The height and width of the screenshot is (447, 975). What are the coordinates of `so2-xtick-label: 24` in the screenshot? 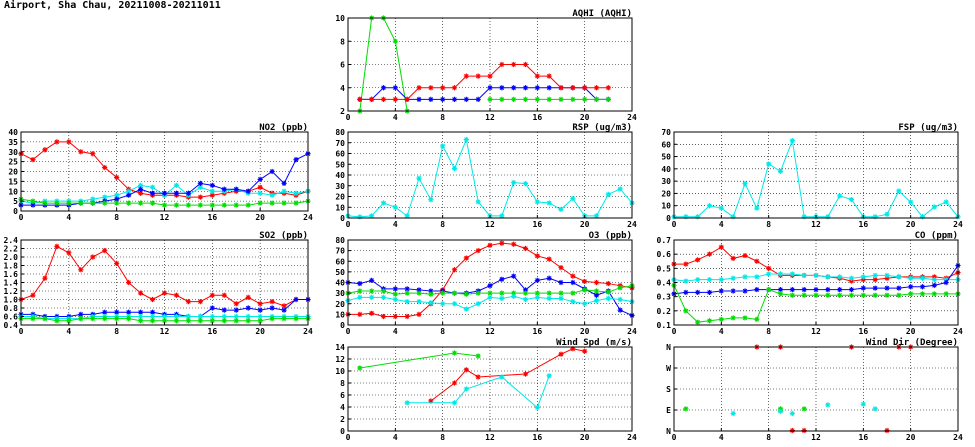 It's located at (308, 331).